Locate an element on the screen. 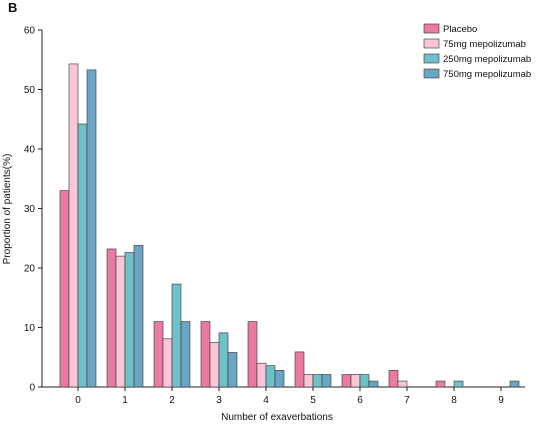 This screenshot has width=541, height=424. legend-label: 75mg mepolizumab is located at coordinates (484, 44).